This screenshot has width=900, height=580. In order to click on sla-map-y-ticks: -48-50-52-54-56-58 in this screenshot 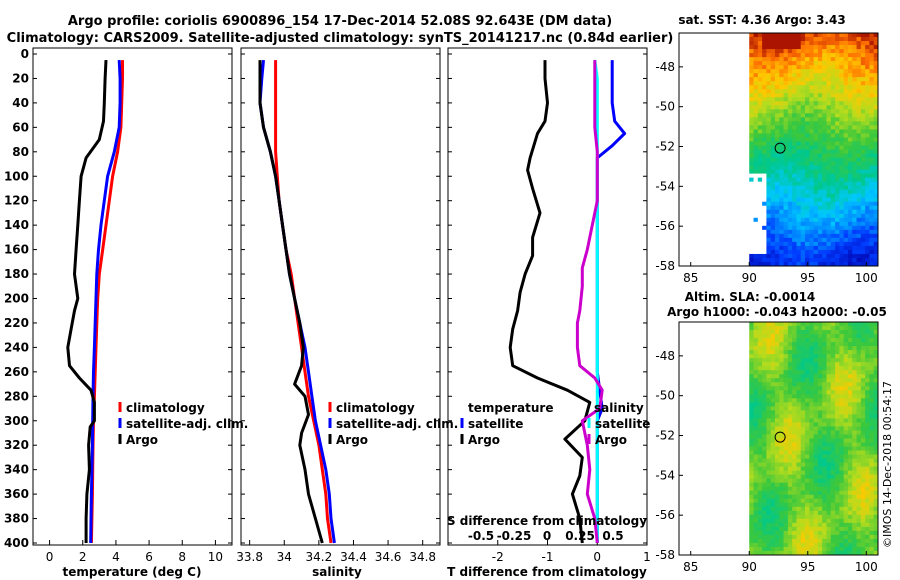, I will do `click(669, 455)`.